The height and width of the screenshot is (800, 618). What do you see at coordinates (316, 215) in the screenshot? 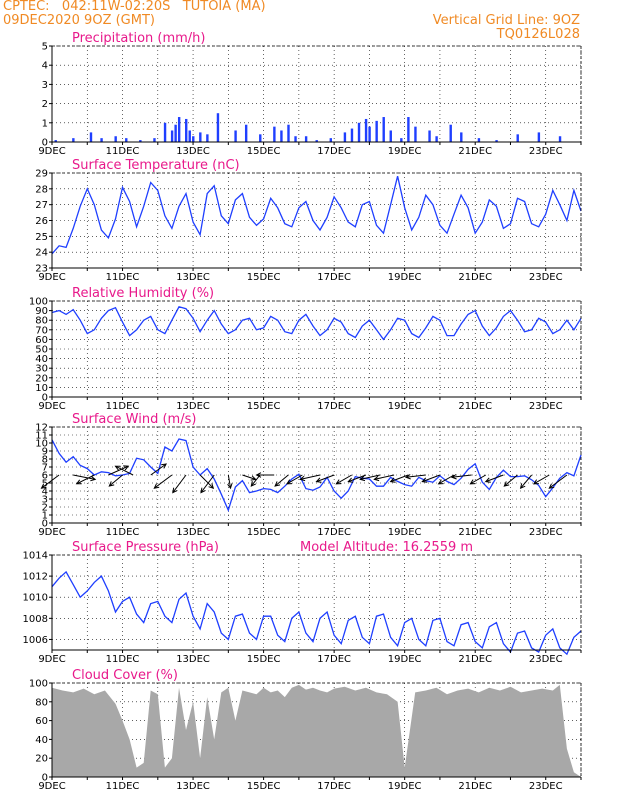
I see `series-line` at bounding box center [316, 215].